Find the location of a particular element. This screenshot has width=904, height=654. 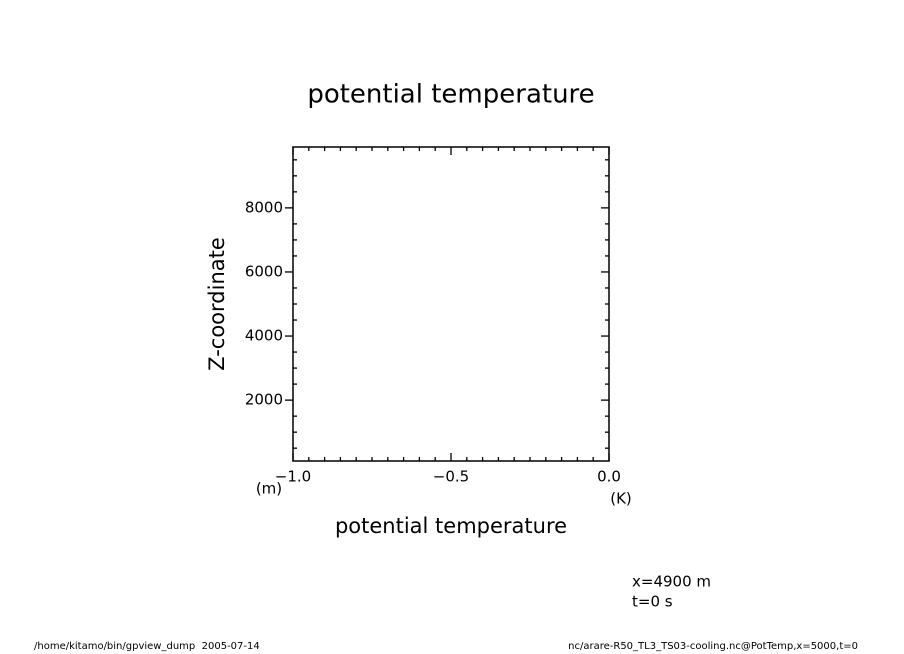

y-tick-label: 4000 is located at coordinates (264, 336).